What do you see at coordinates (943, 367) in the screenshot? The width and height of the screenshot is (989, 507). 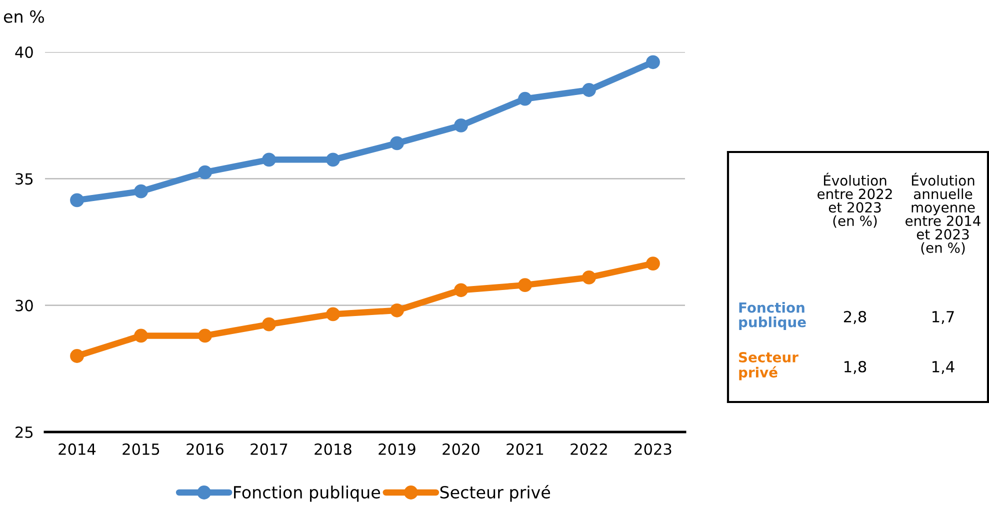 I see `text: 1,4` at bounding box center [943, 367].